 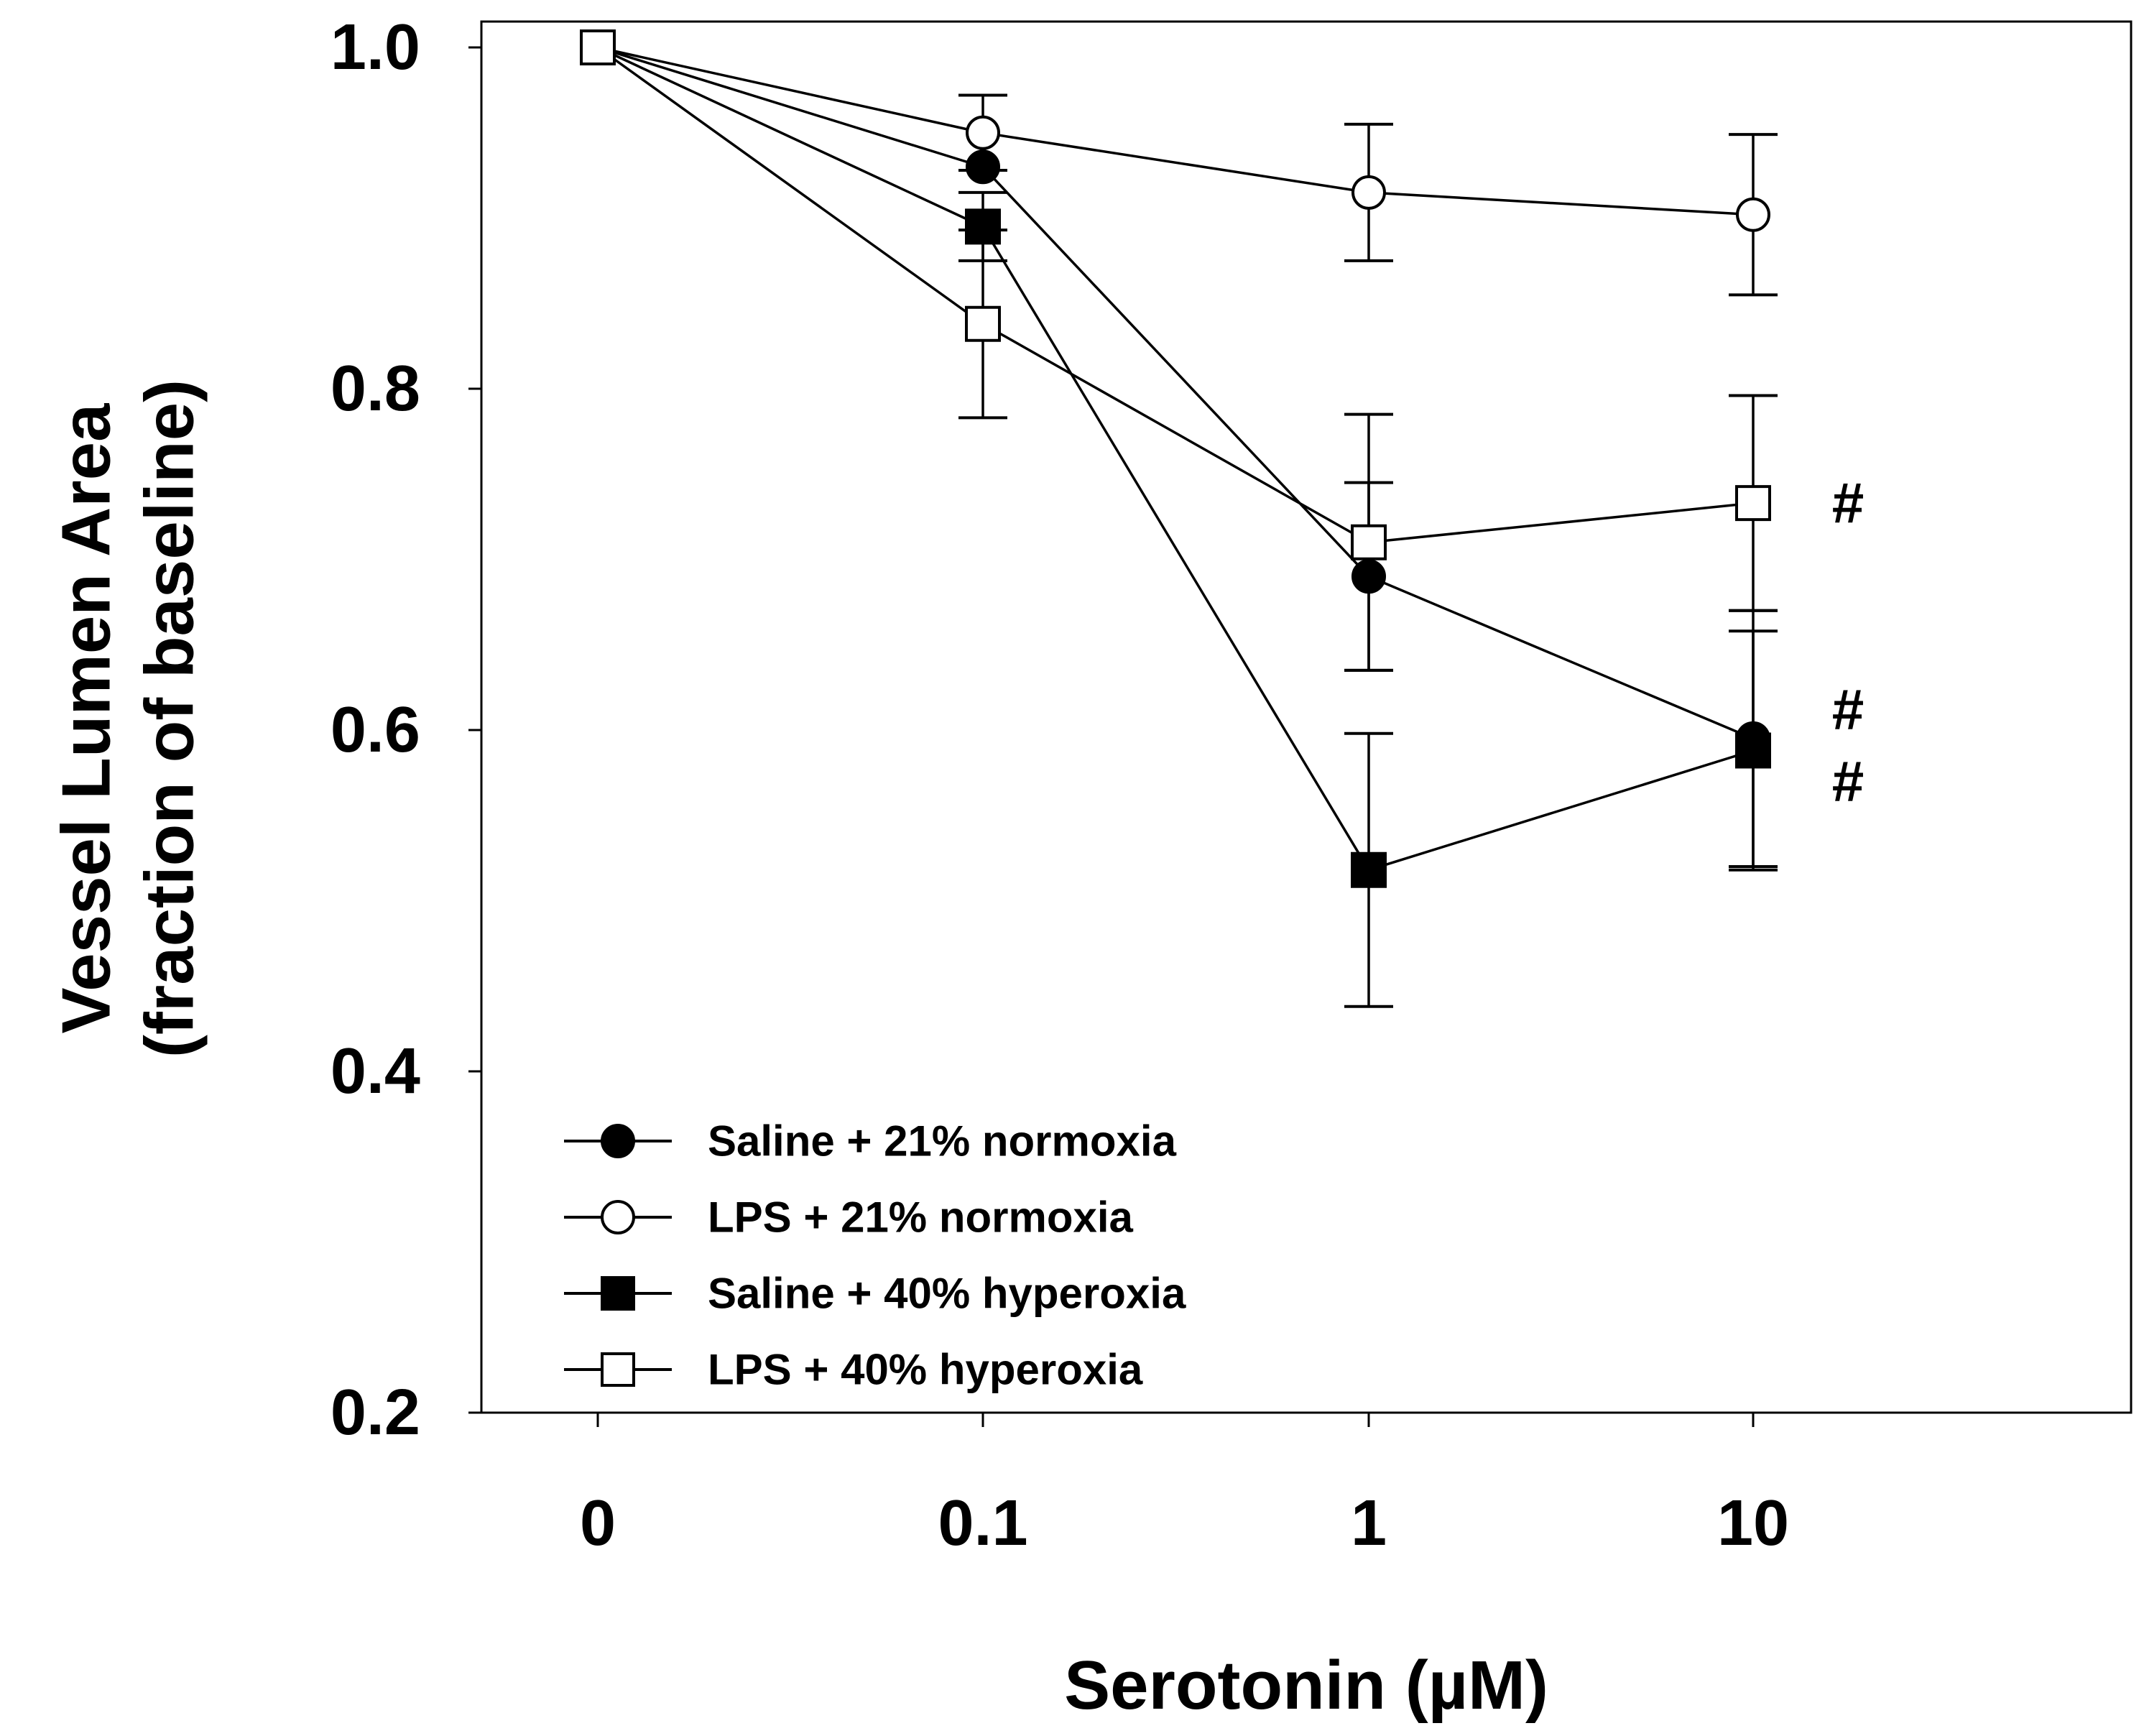 I want to click on annotations: # # #, so click(x=1849, y=642).